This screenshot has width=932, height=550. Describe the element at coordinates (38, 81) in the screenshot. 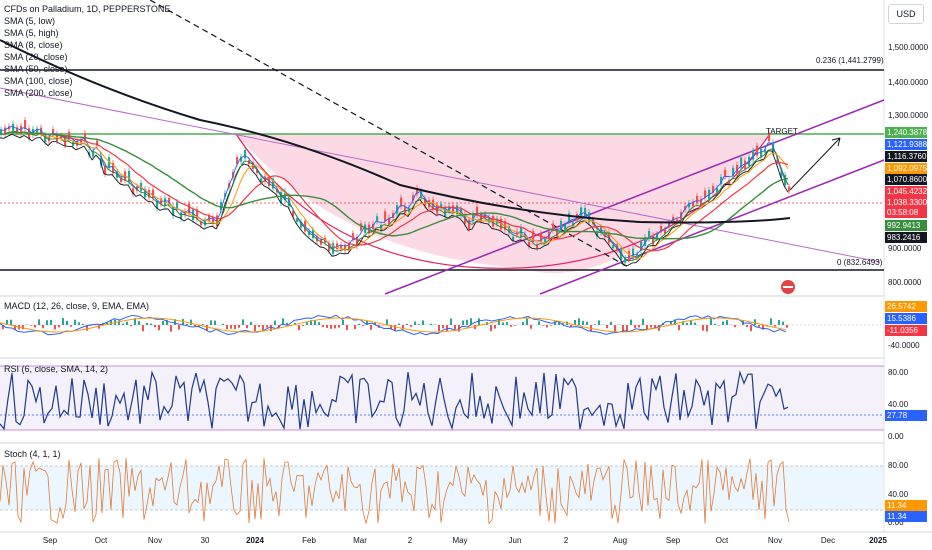

I see `sma-100-label: SMA (100, close)` at that location.